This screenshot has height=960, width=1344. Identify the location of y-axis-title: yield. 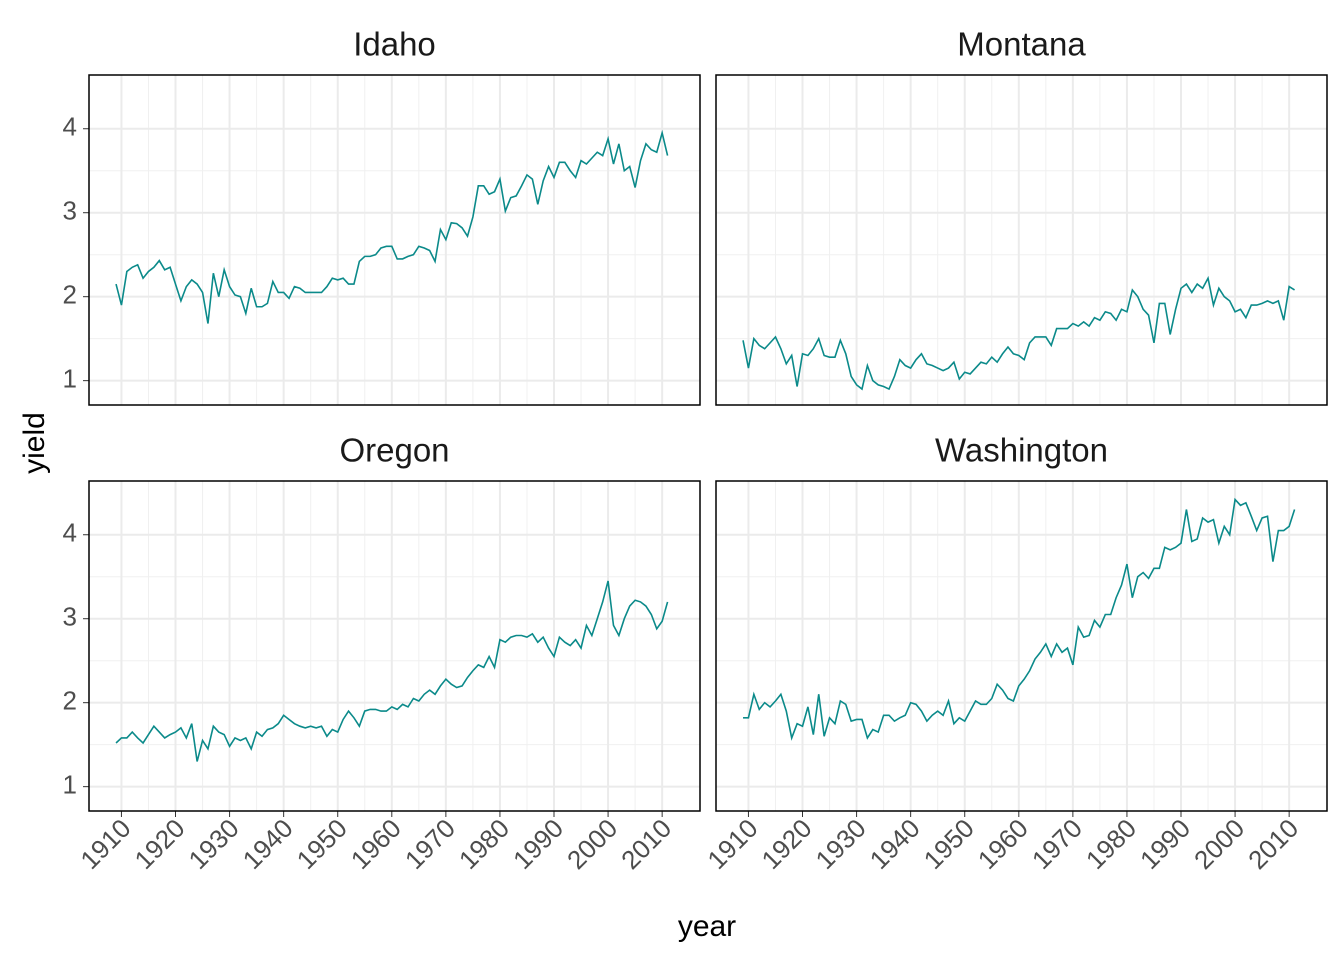
(34, 443).